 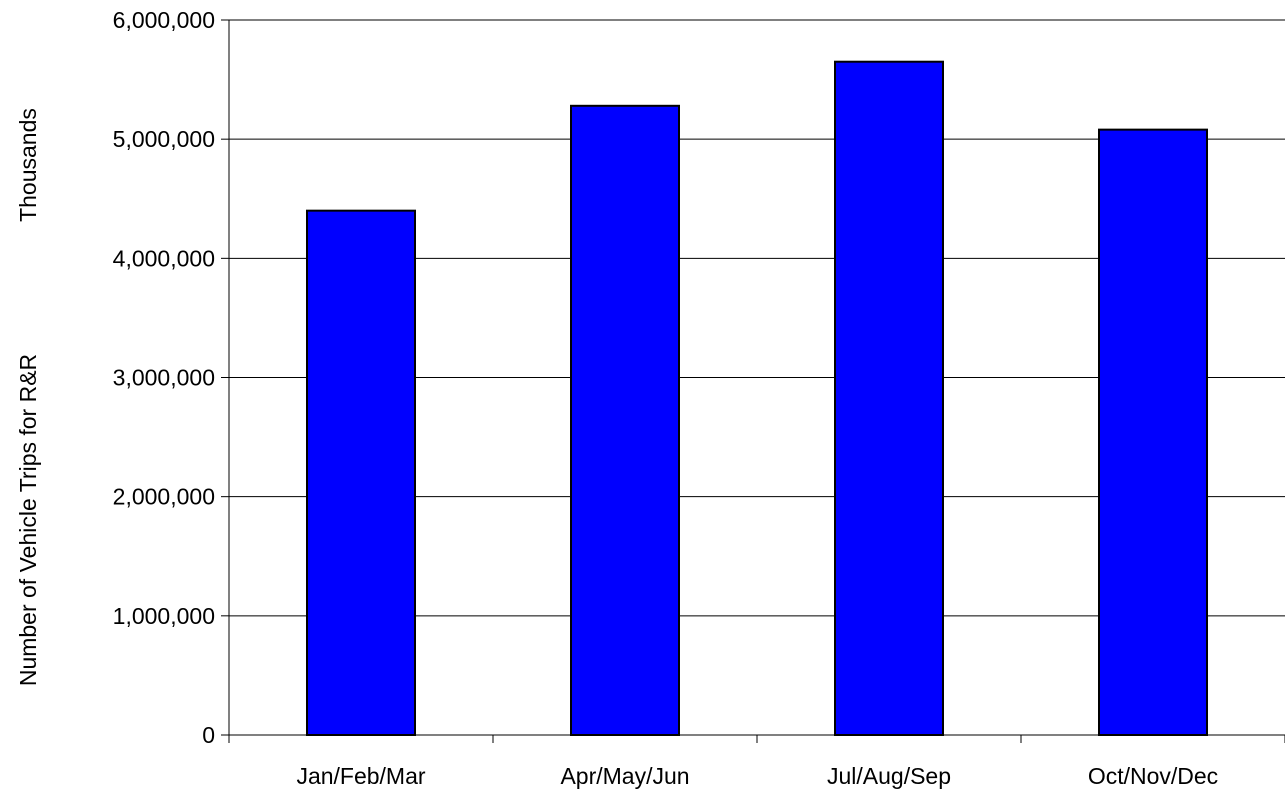 I want to click on y-axis-units-label: Thousands, so click(x=28, y=165).